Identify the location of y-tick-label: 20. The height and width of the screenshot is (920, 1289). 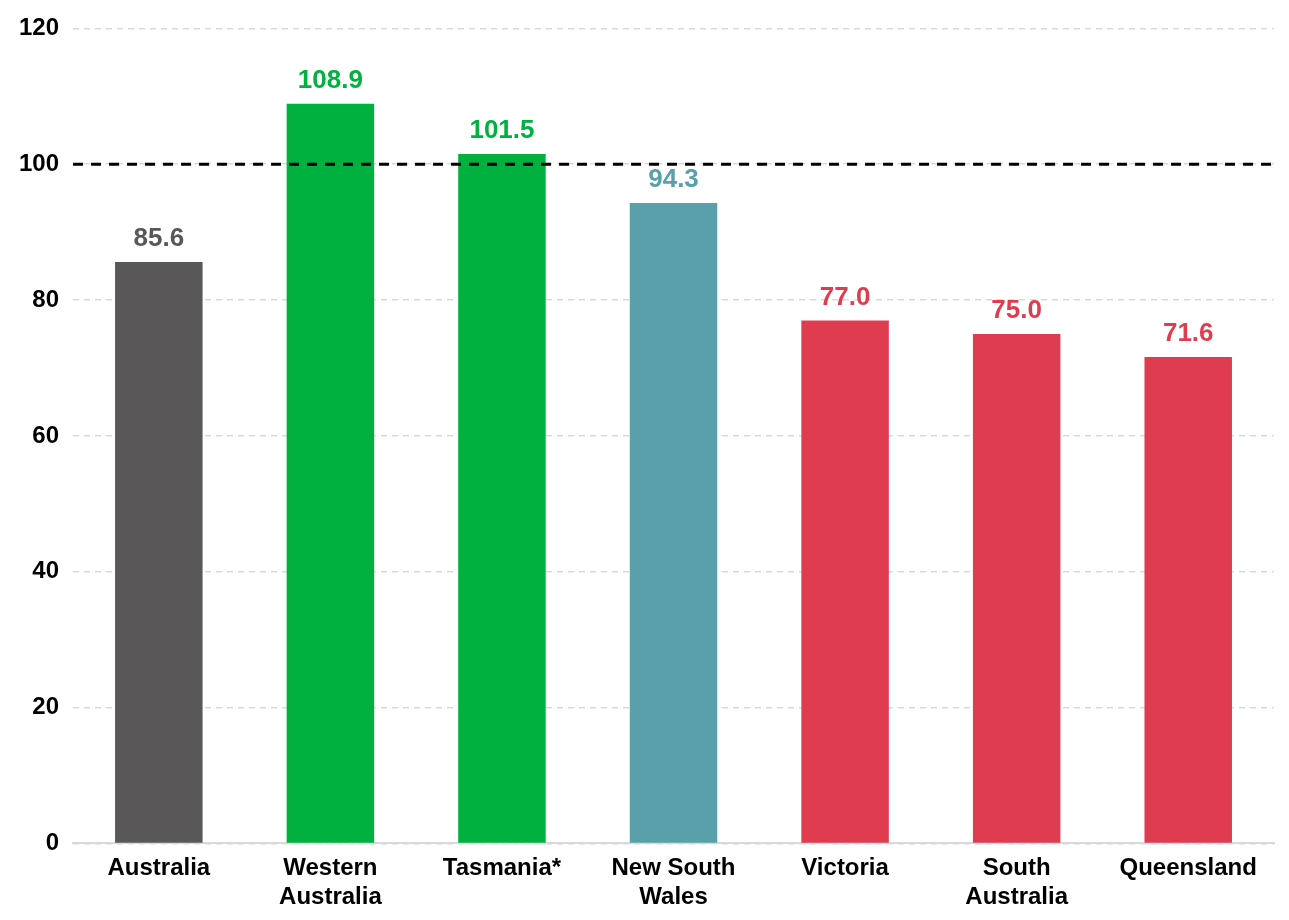
(46, 706).